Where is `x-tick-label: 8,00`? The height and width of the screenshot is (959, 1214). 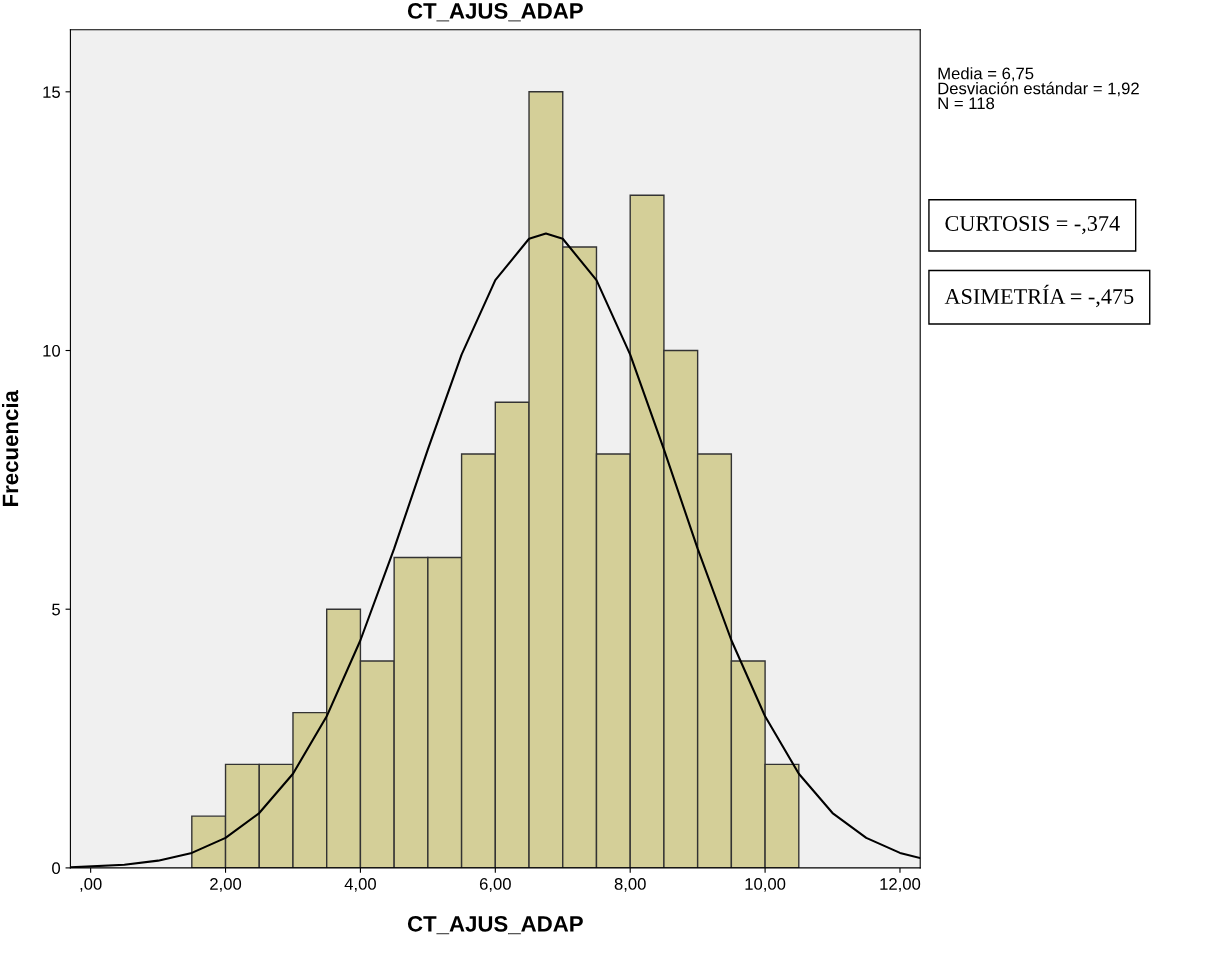 x-tick-label: 8,00 is located at coordinates (630, 885).